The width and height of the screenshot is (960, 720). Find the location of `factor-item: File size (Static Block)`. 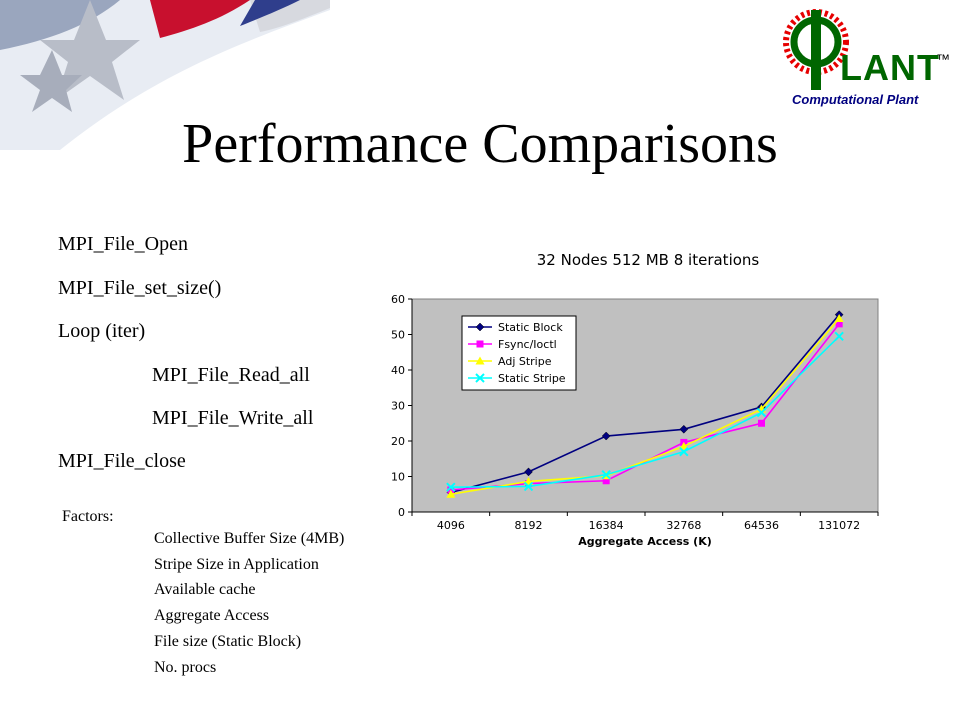

factor-item: File size (Static Block) is located at coordinates (228, 641).